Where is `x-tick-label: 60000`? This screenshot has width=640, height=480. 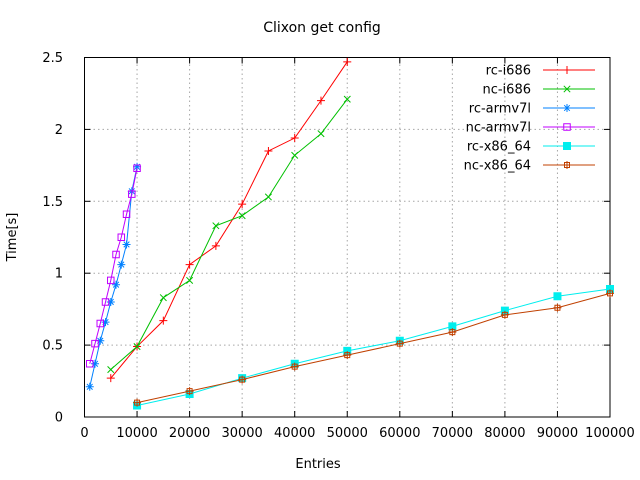
x-tick-label: 60000 is located at coordinates (399, 433).